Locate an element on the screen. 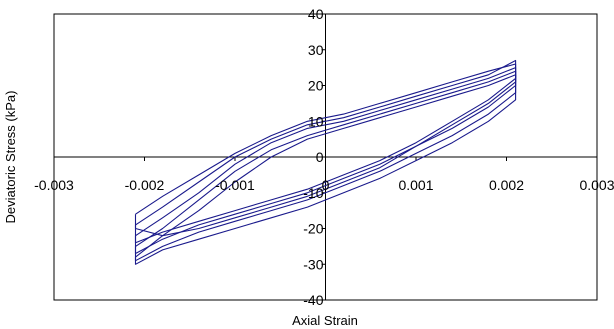 Image resolution: width=614 pixels, height=329 pixels. x-tick-label: 0.001 is located at coordinates (415, 185).